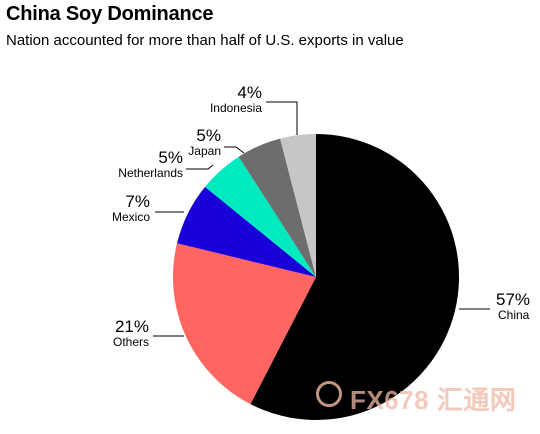  I want to click on slice-percent-others: 21%, so click(132, 326).